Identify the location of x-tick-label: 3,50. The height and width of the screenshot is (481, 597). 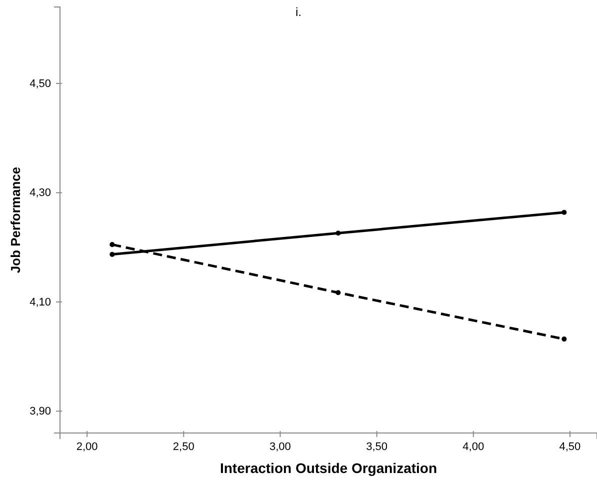
(377, 446).